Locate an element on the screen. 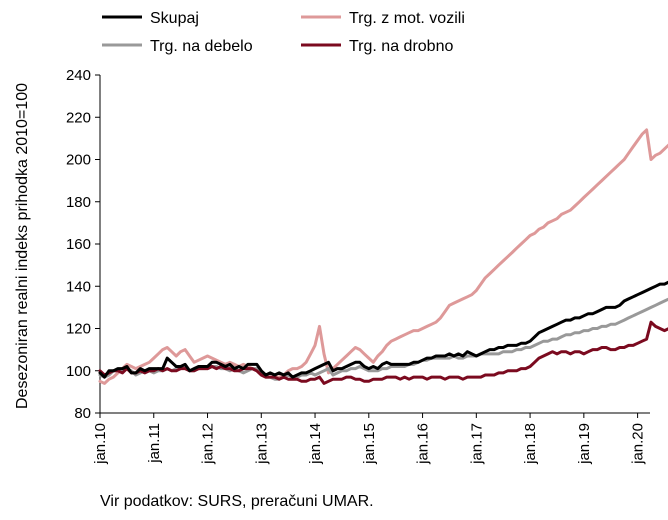  x-tick-label: jan.20 is located at coordinates (638, 444).